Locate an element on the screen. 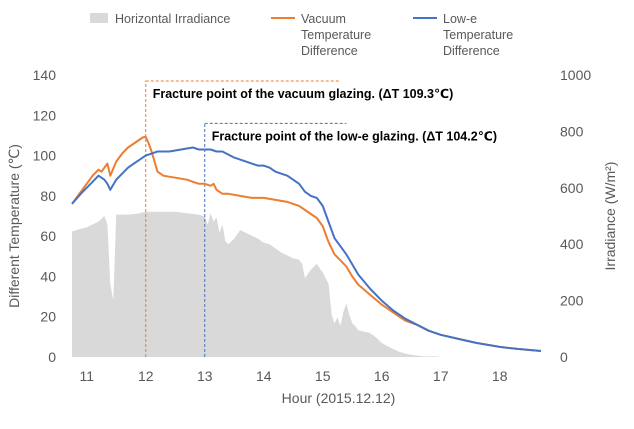 The width and height of the screenshot is (634, 429). legend-swatch-irradiance is located at coordinates (99, 18).